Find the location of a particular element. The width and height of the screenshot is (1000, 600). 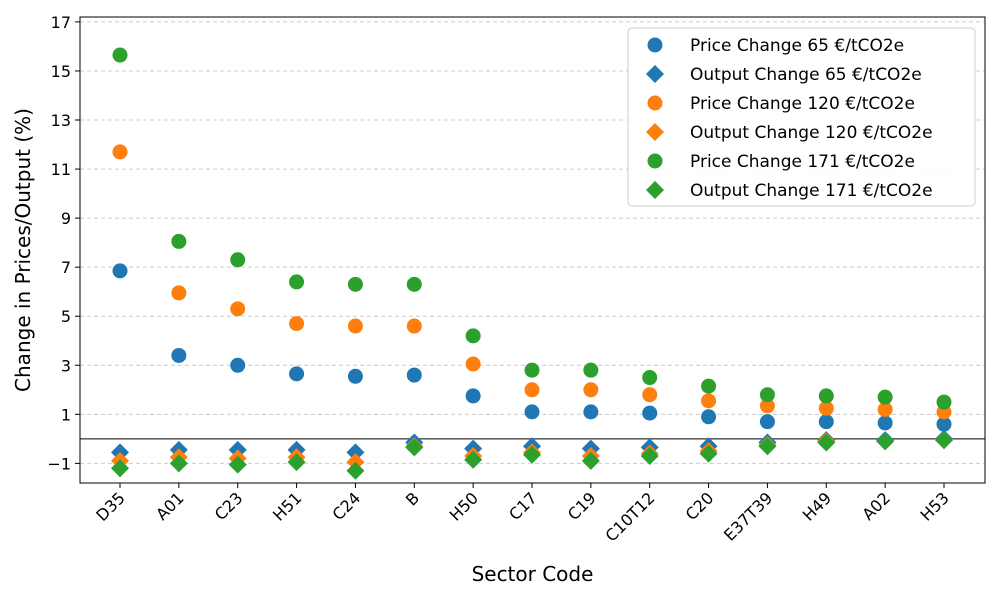

x-tick-label: C17 is located at coordinates (523, 506).